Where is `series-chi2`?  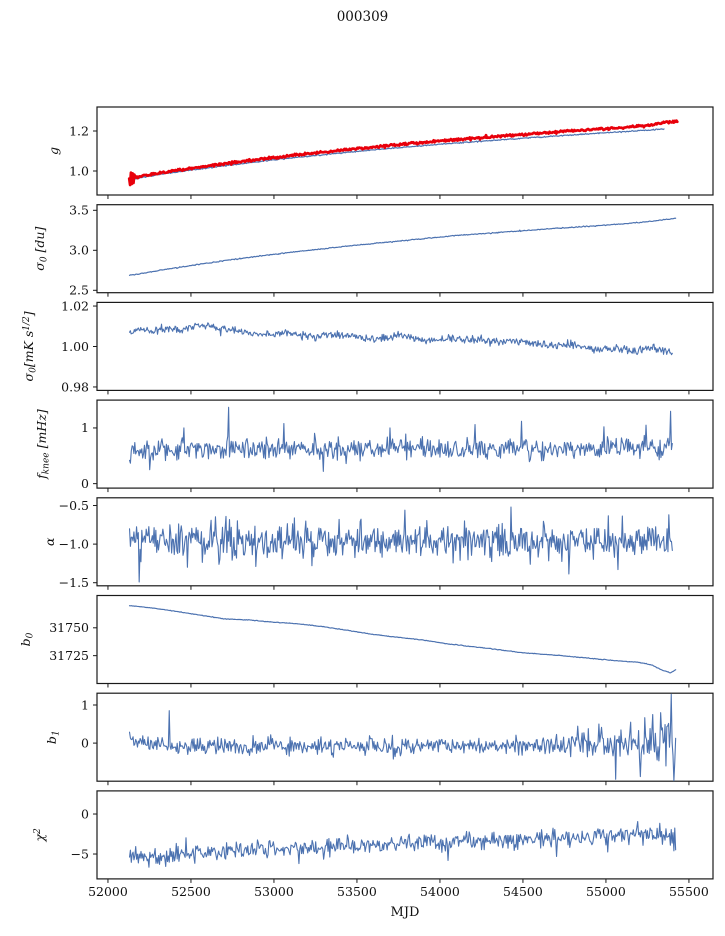 series-chi2 is located at coordinates (402, 844).